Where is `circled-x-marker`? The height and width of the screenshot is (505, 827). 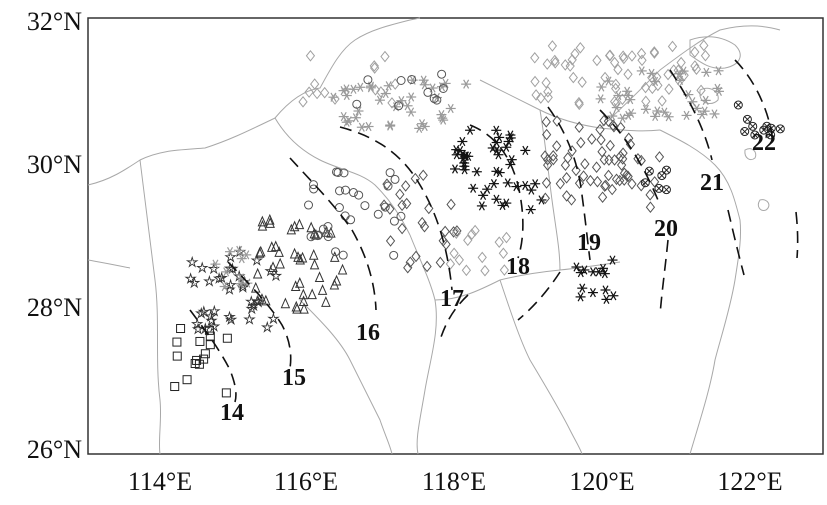 circled-x-marker is located at coordinates (649, 171).